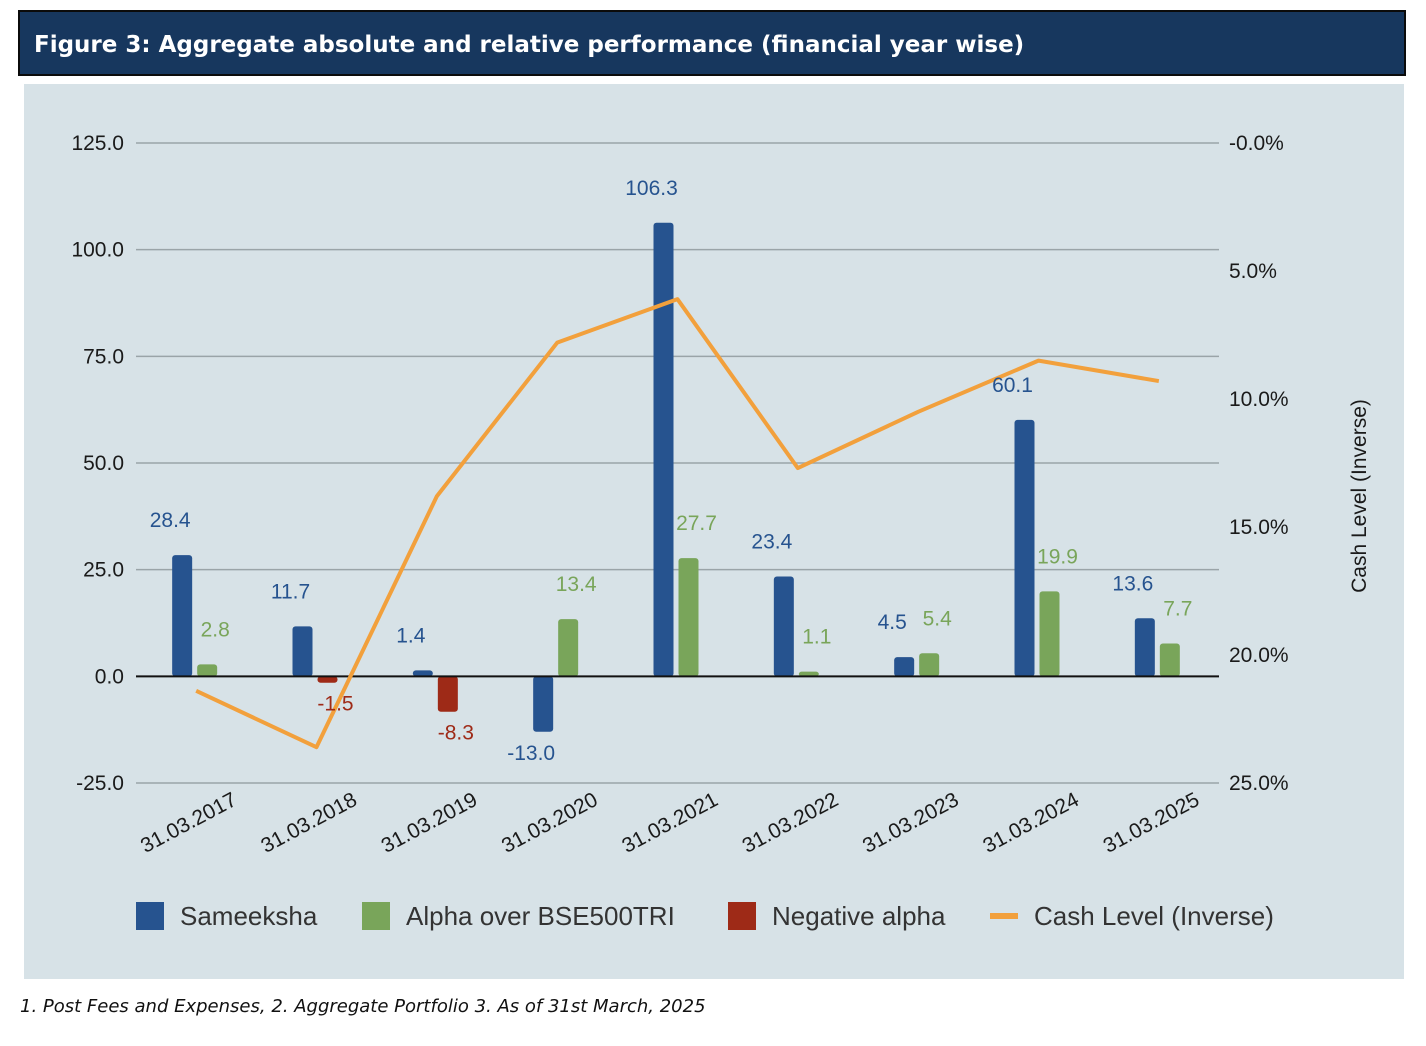 The height and width of the screenshot is (1046, 1426). Describe the element at coordinates (249, 916) in the screenshot. I see `legend-label: Sameeksha` at that location.